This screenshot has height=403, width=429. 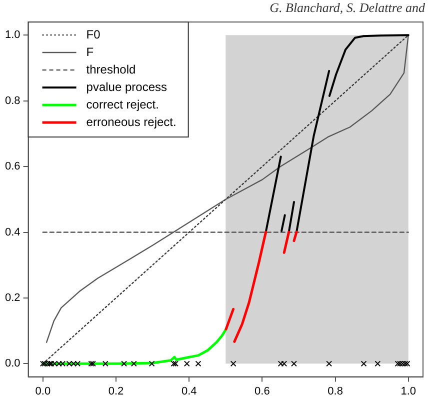 I want to click on x-tick-label: 0.6, so click(x=262, y=391).